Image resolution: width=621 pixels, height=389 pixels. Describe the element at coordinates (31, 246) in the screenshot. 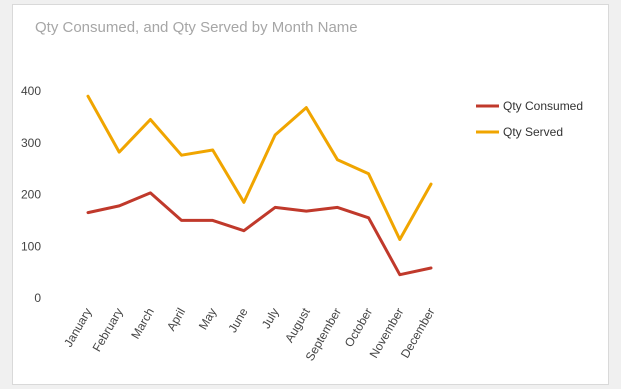

I see `y-tick-label: 100` at that location.